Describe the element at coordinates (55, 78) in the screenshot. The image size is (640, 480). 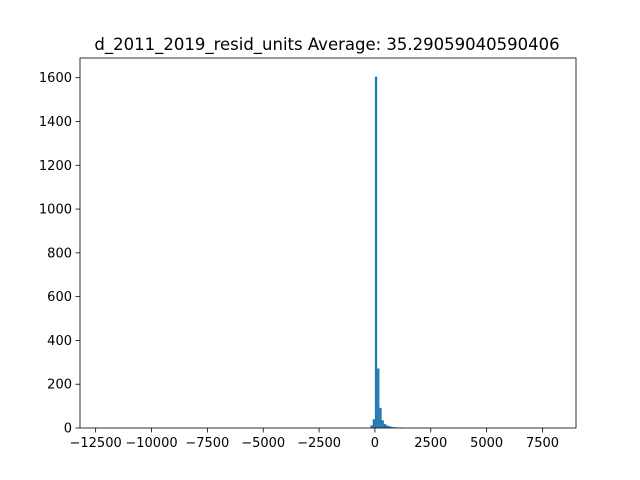
I see `y-tick-label: 1600` at that location.